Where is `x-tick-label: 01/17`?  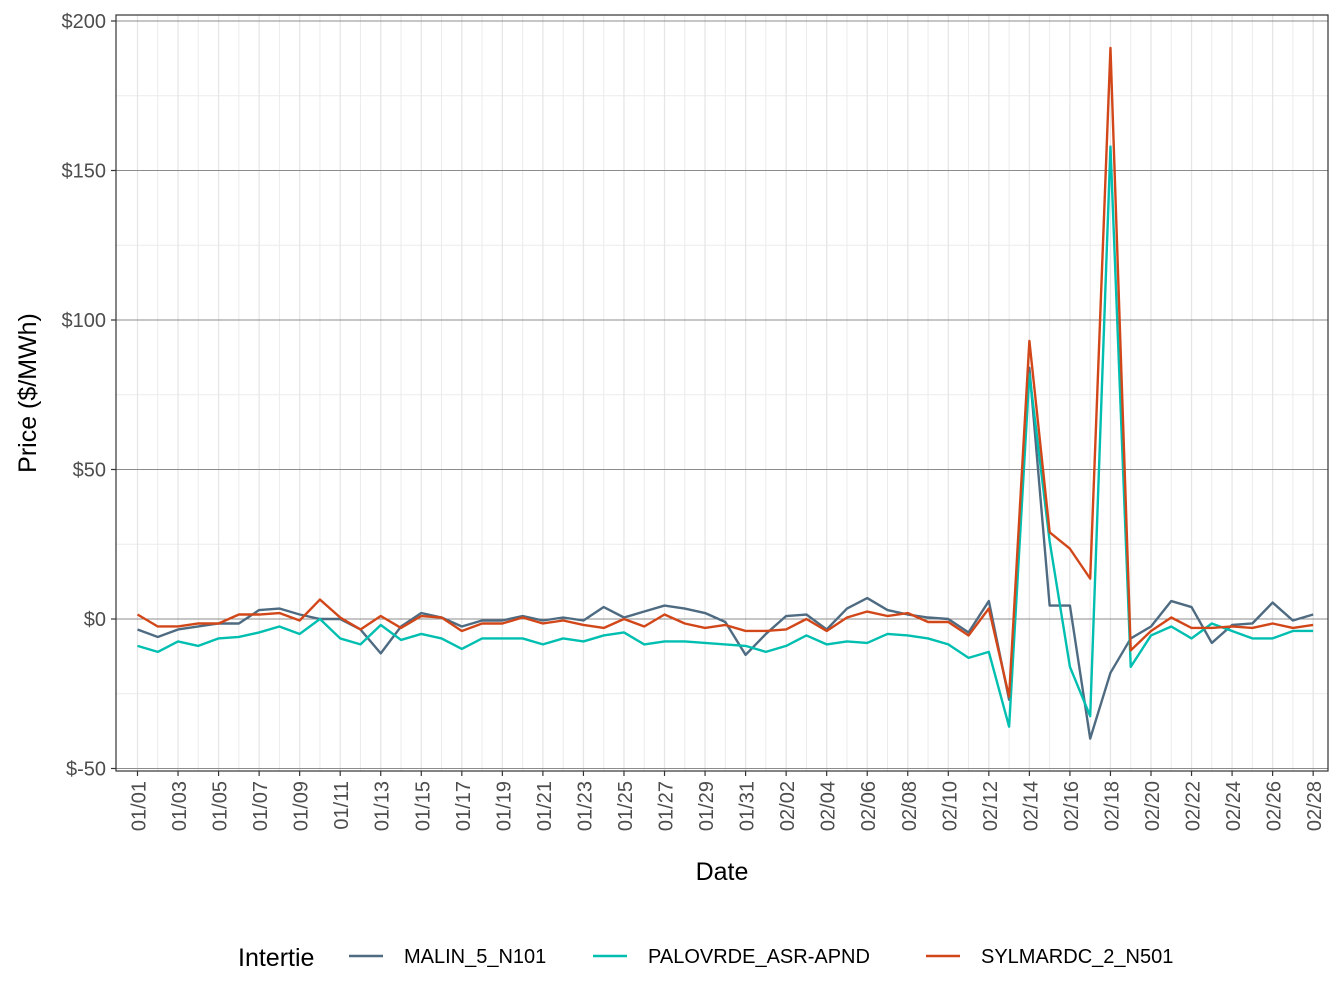 x-tick-label: 01/17 is located at coordinates (464, 806).